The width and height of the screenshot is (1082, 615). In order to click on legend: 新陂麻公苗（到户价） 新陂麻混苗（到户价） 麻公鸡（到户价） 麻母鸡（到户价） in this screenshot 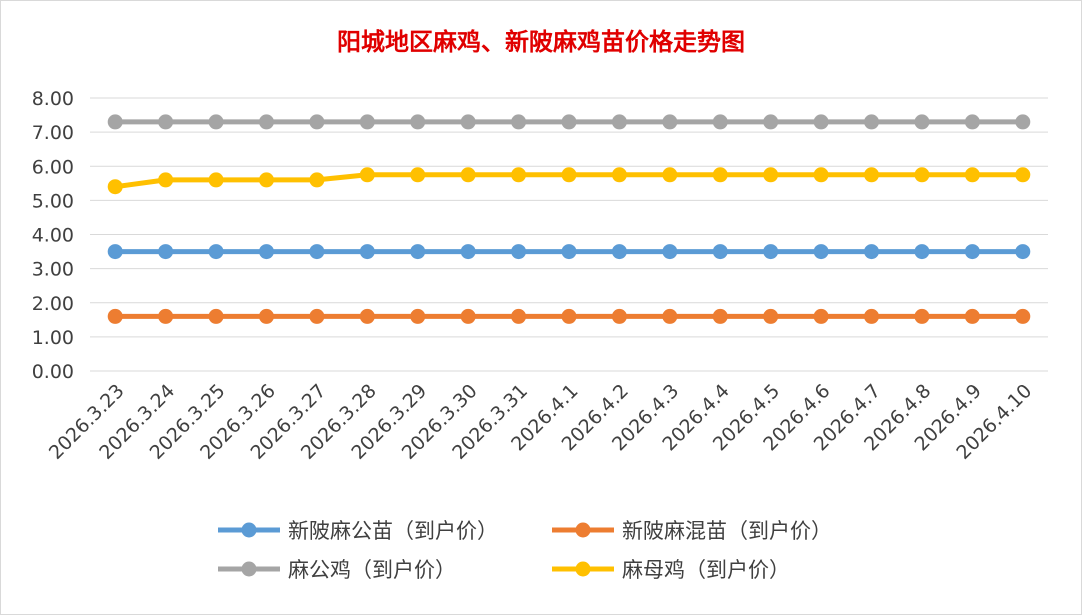, I will do `click(525, 550)`.